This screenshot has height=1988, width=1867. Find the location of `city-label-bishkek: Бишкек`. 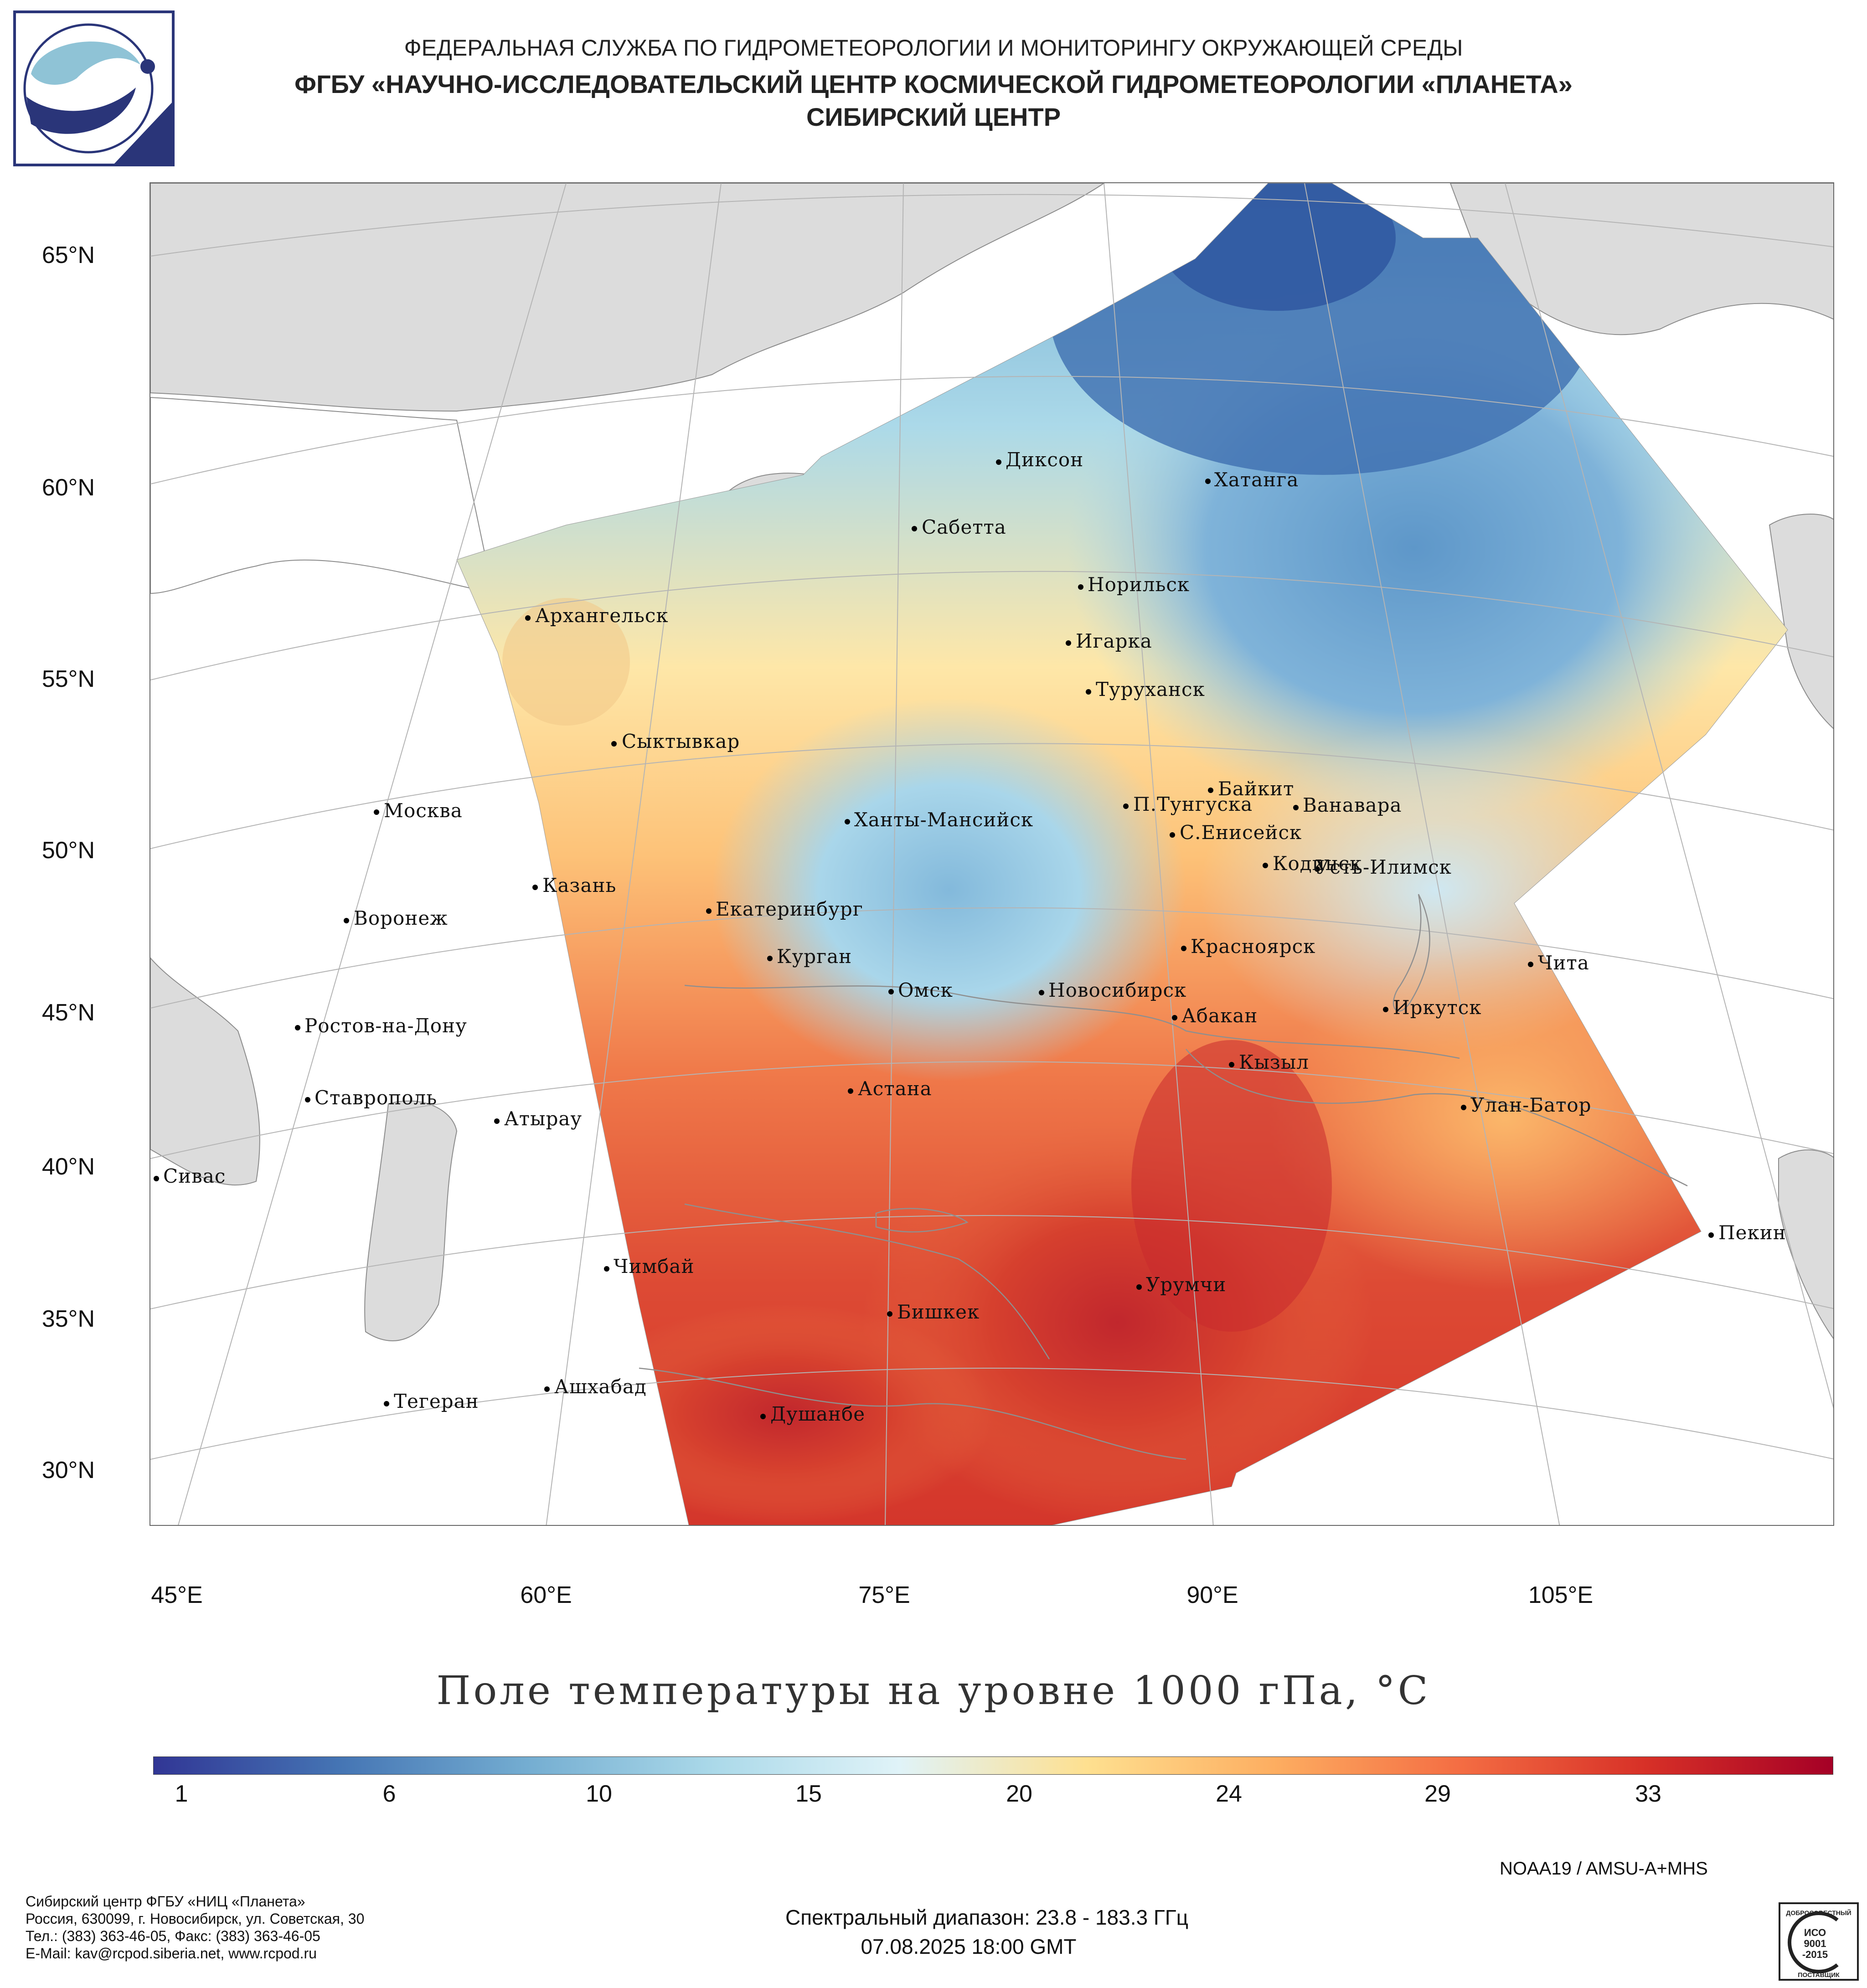

city-label-bishkek: Бишкек is located at coordinates (938, 1312).